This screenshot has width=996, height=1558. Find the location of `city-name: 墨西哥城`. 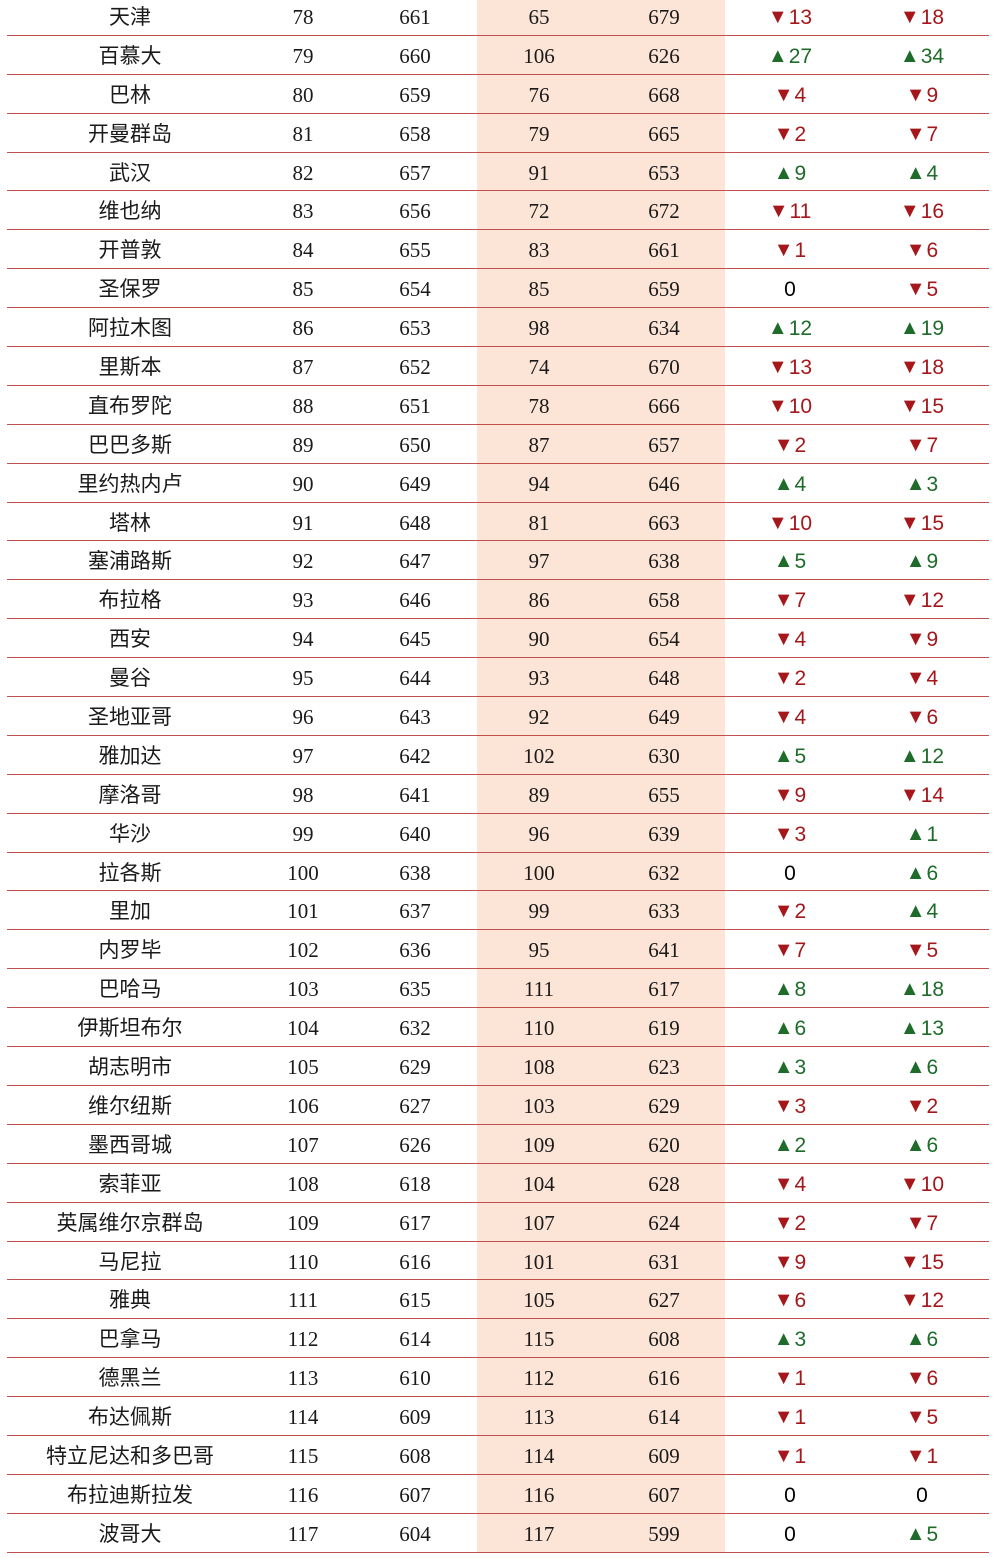

city-name: 墨西哥城 is located at coordinates (130, 1144).